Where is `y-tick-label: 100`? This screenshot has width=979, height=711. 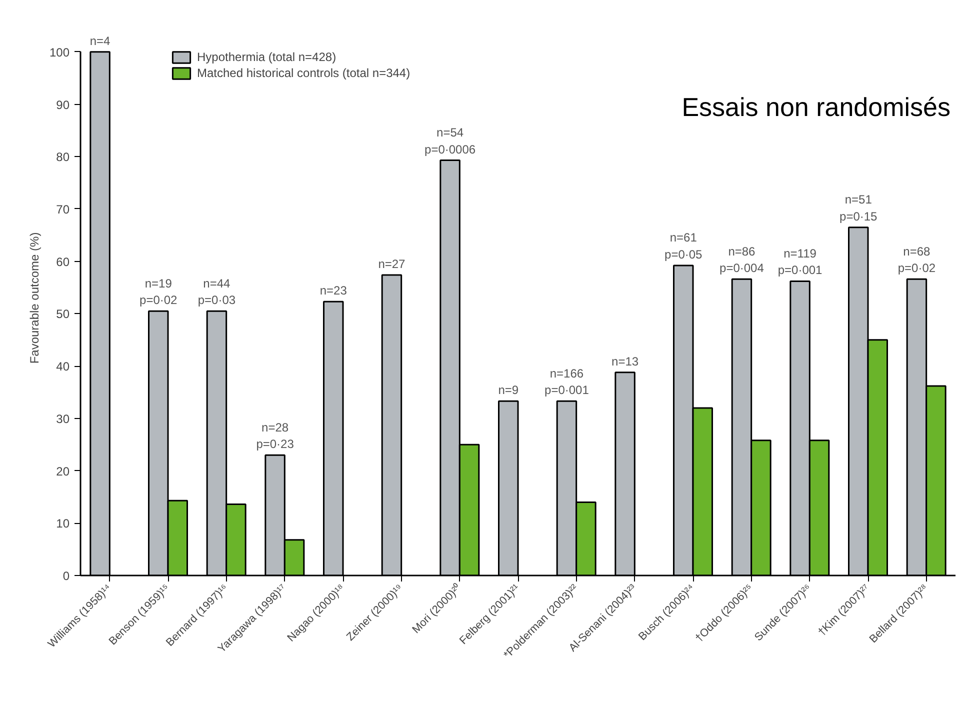 y-tick-label: 100 is located at coordinates (59, 52).